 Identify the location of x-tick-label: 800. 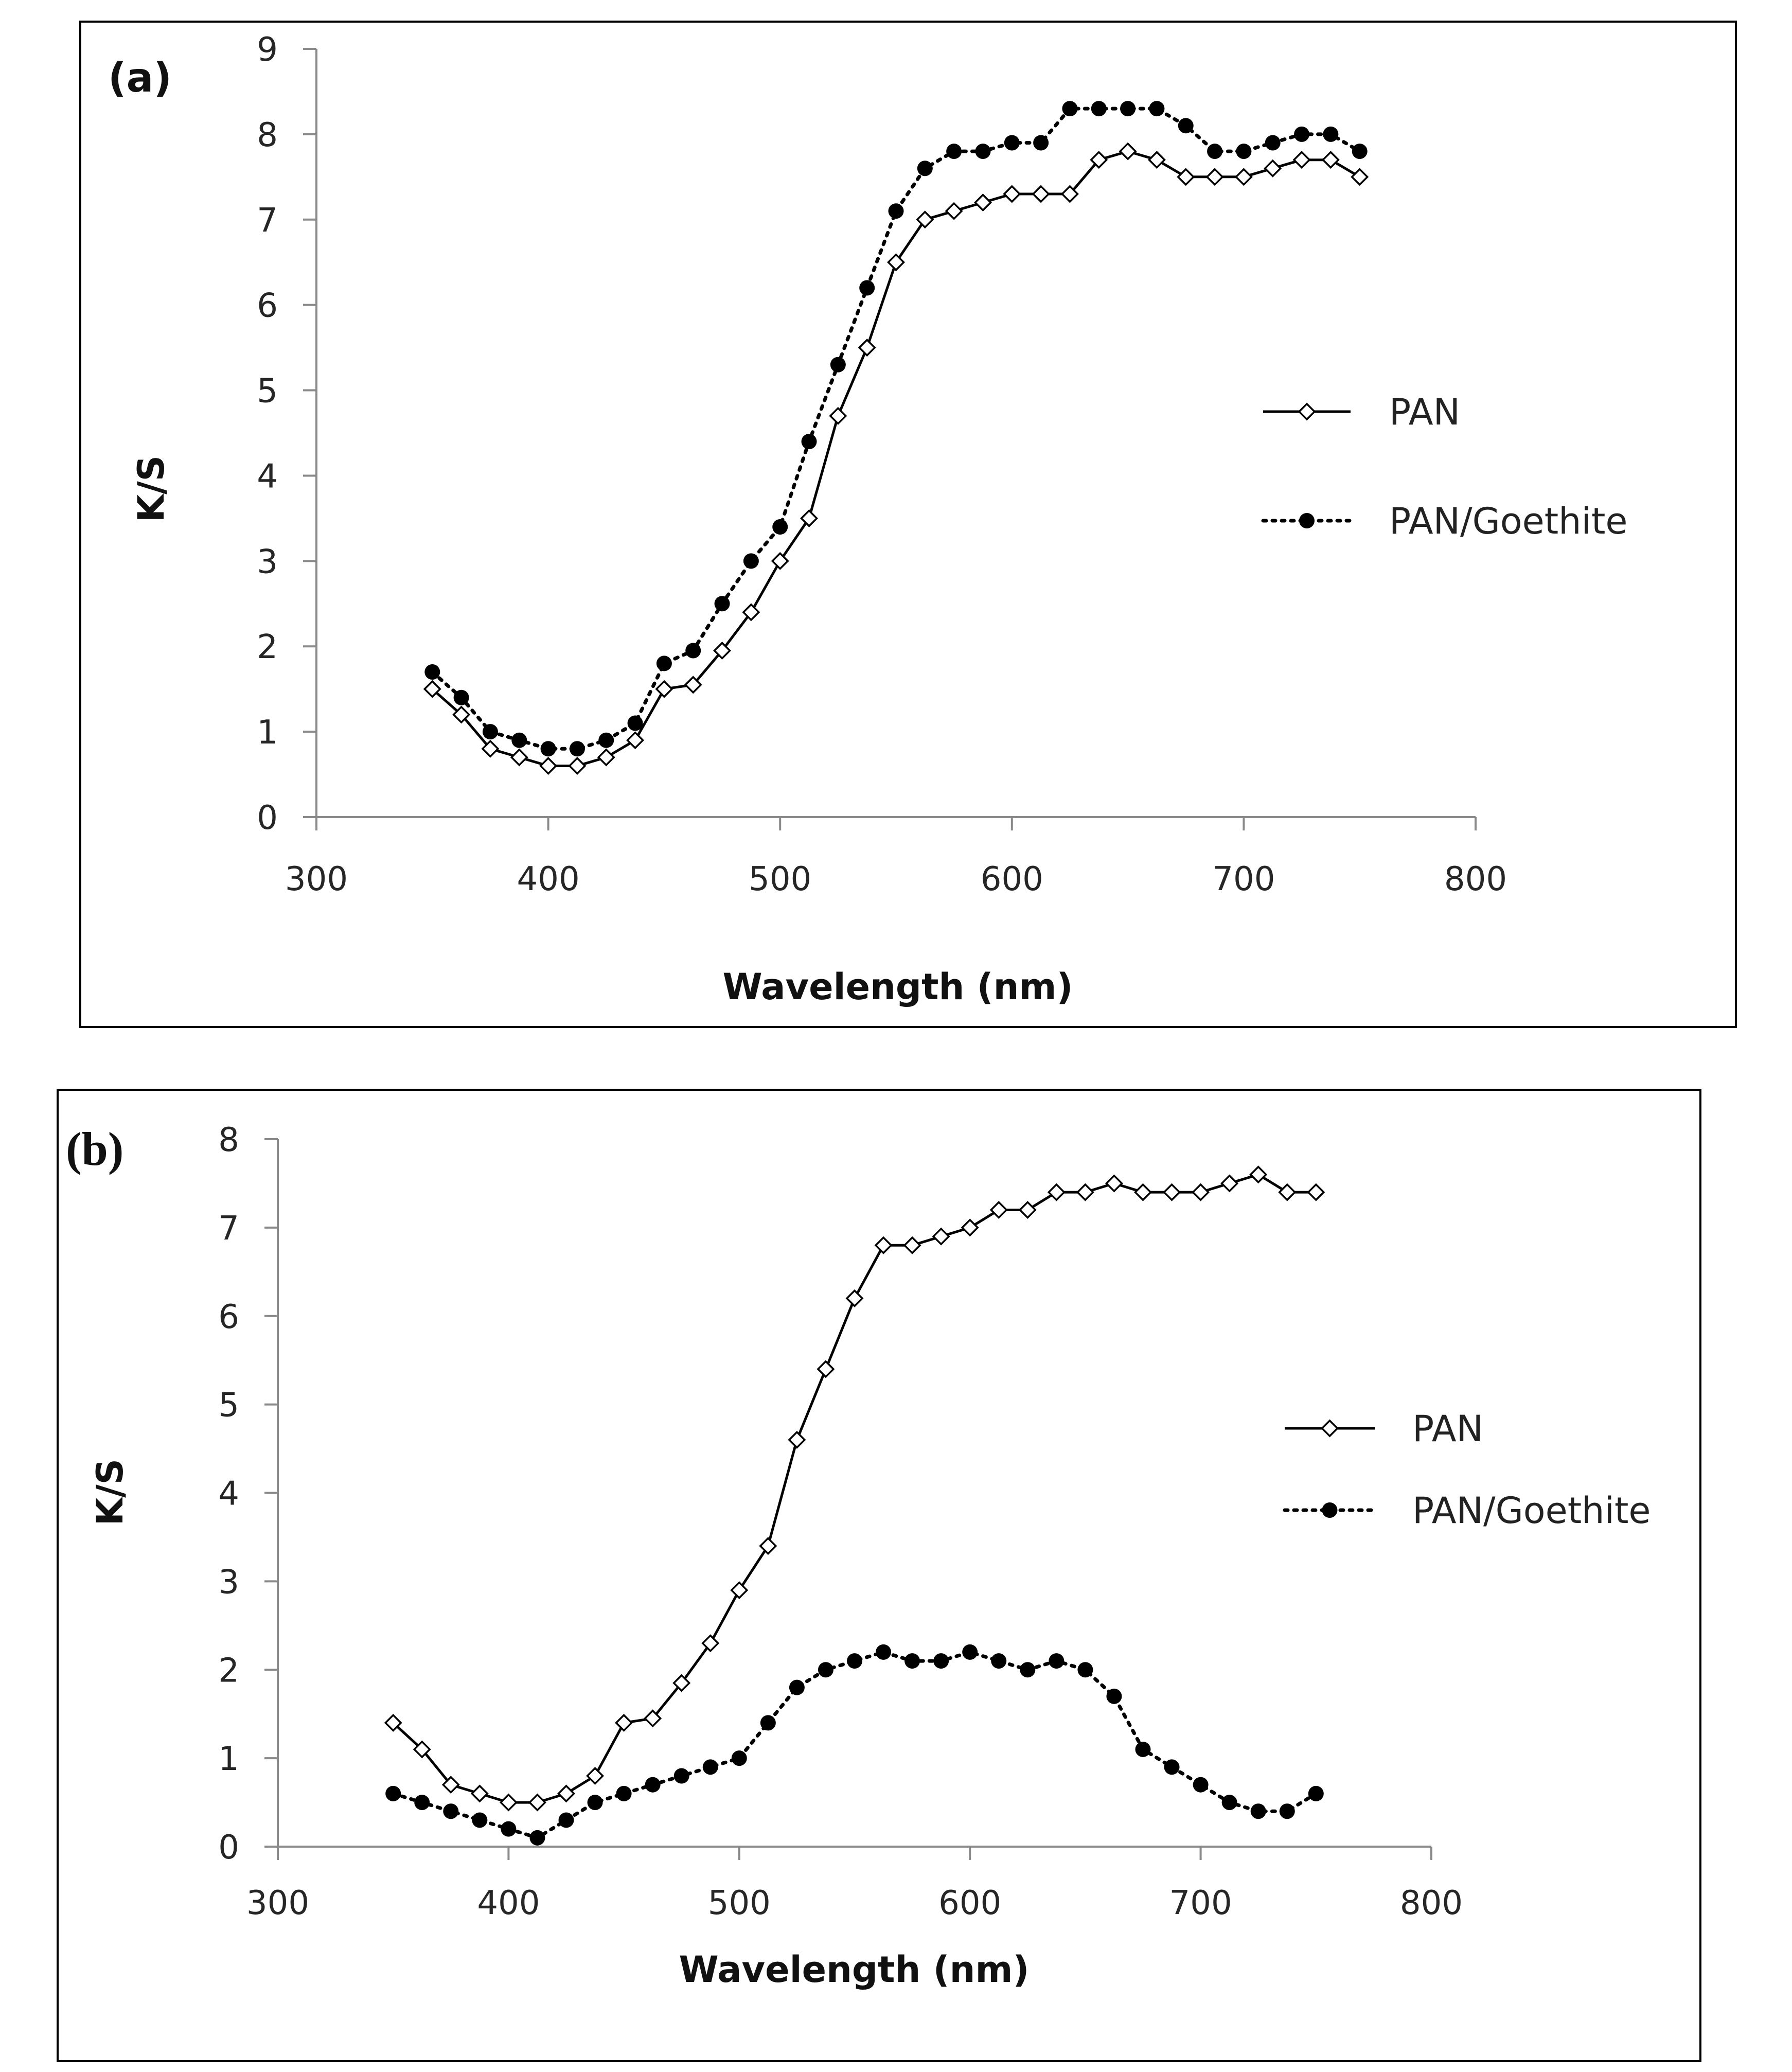
(1475, 879).